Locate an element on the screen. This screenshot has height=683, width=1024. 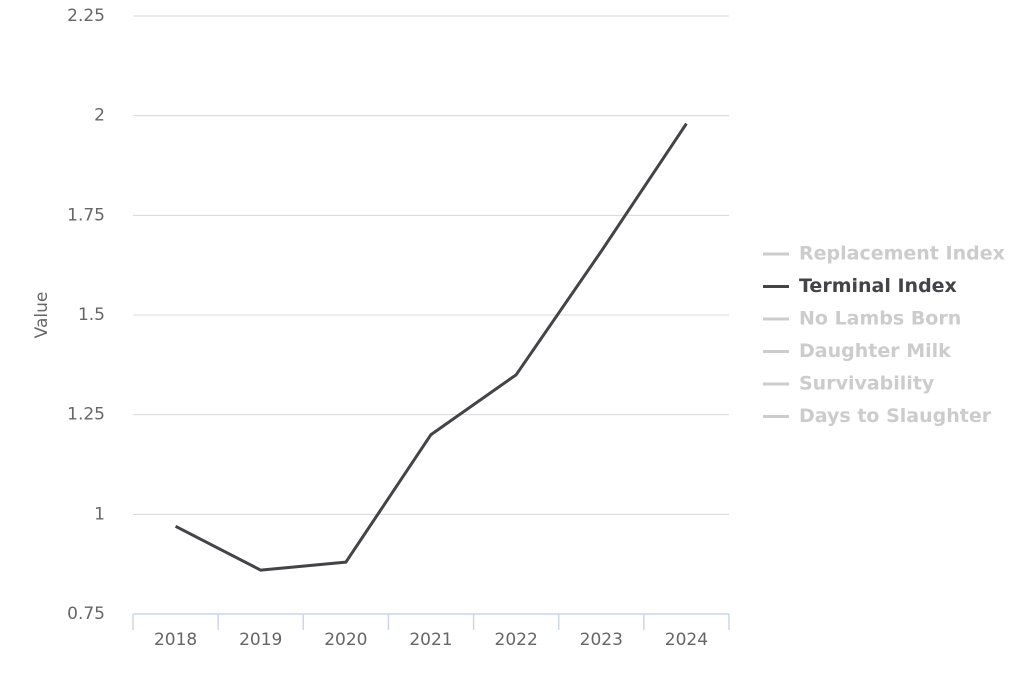
y-axis-label: Value is located at coordinates (42, 315).